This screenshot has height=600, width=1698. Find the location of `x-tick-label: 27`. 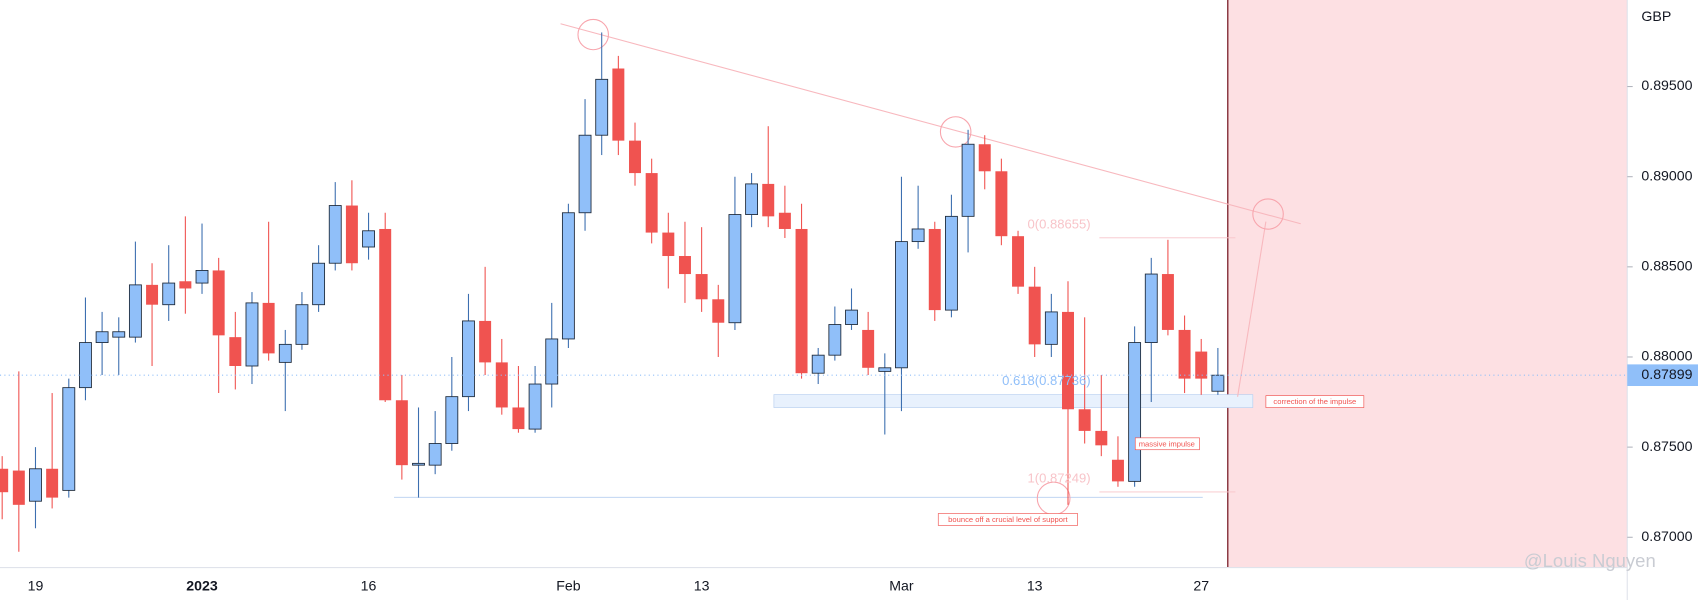

x-tick-label: 27 is located at coordinates (1201, 586).